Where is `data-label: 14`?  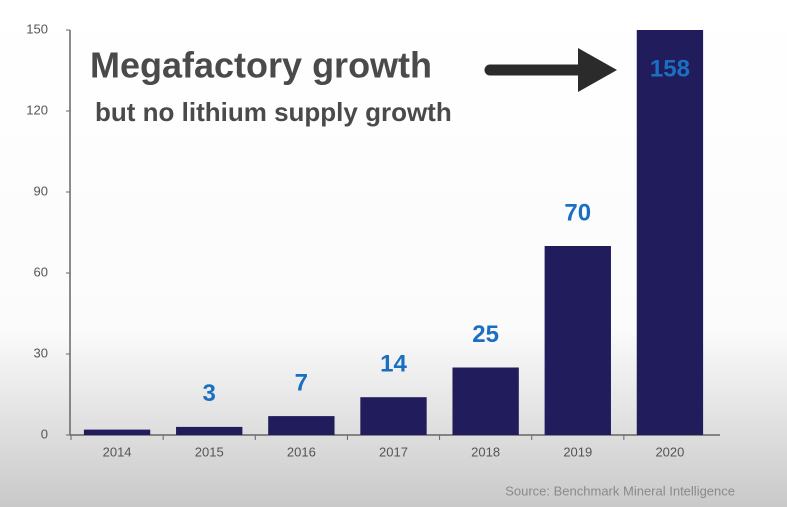 data-label: 14 is located at coordinates (393, 364).